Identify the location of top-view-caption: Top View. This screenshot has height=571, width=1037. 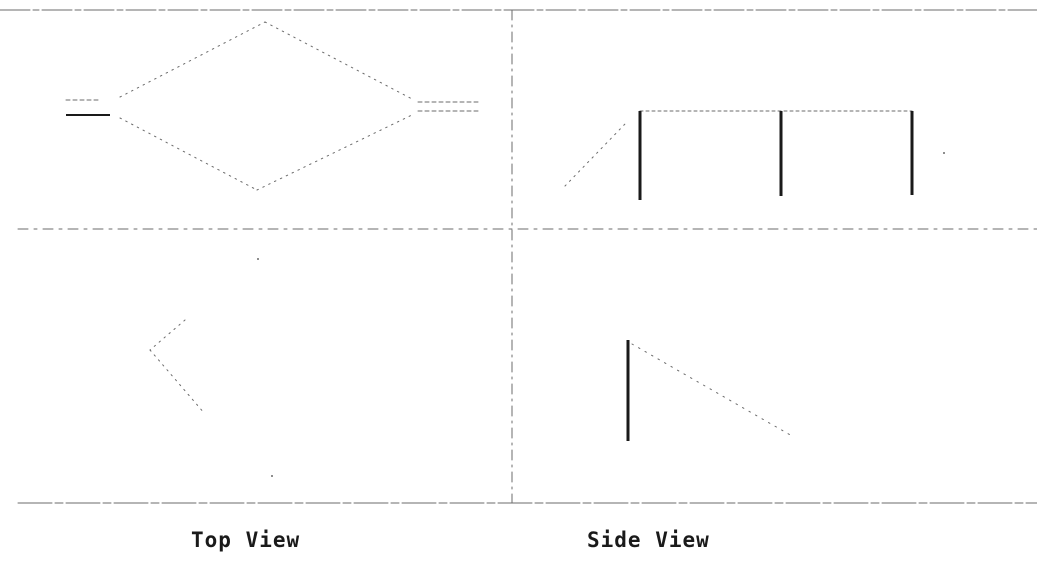
(246, 540).